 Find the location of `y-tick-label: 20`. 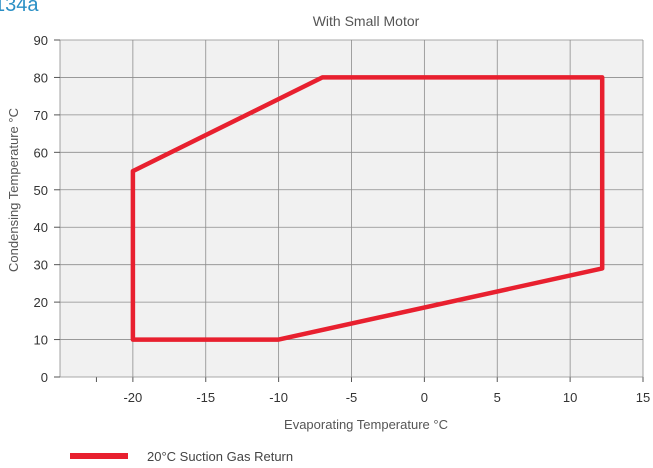

y-tick-label: 20 is located at coordinates (41, 302).